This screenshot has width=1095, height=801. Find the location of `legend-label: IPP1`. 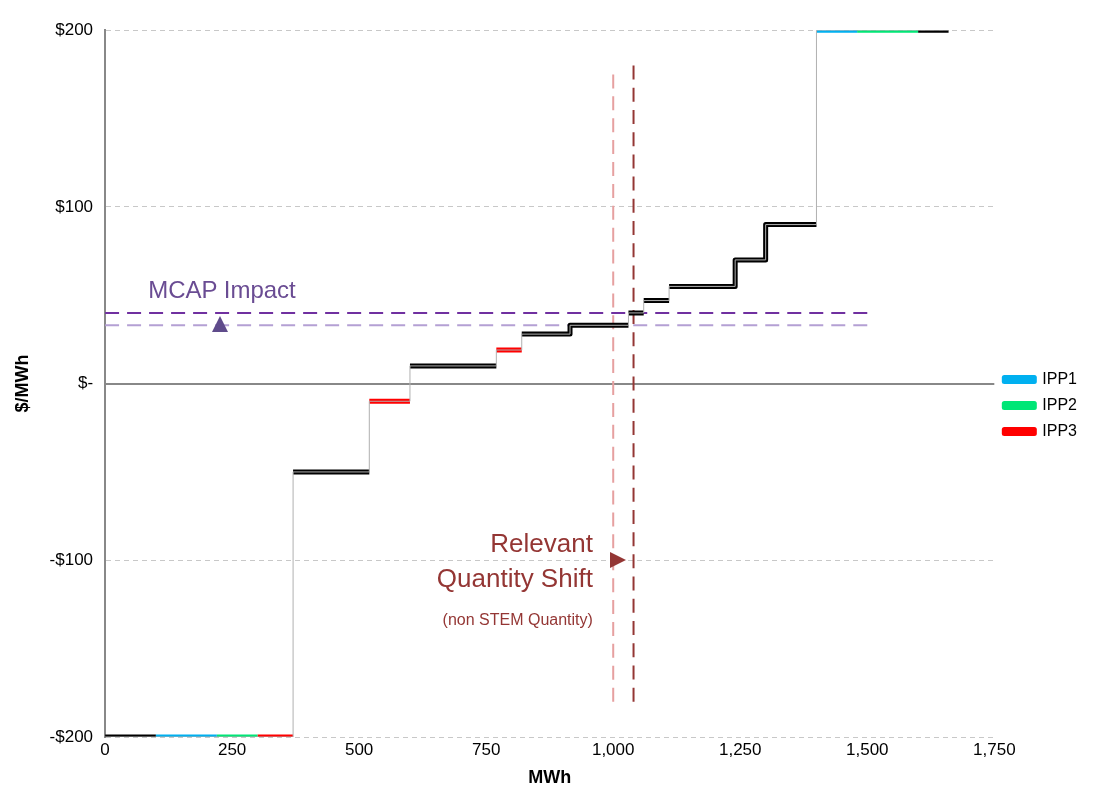

legend-label: IPP1 is located at coordinates (1060, 378).